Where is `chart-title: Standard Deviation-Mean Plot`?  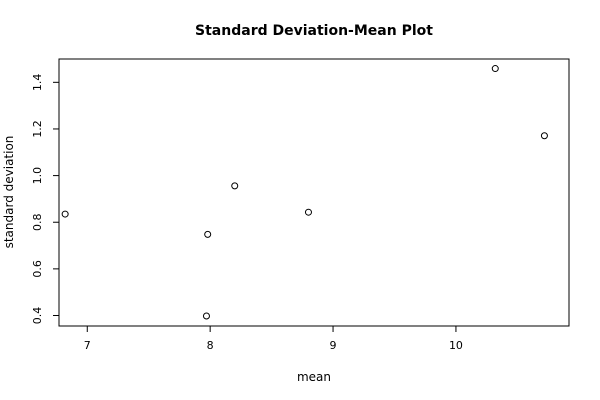 chart-title: Standard Deviation-Mean Plot is located at coordinates (314, 31).